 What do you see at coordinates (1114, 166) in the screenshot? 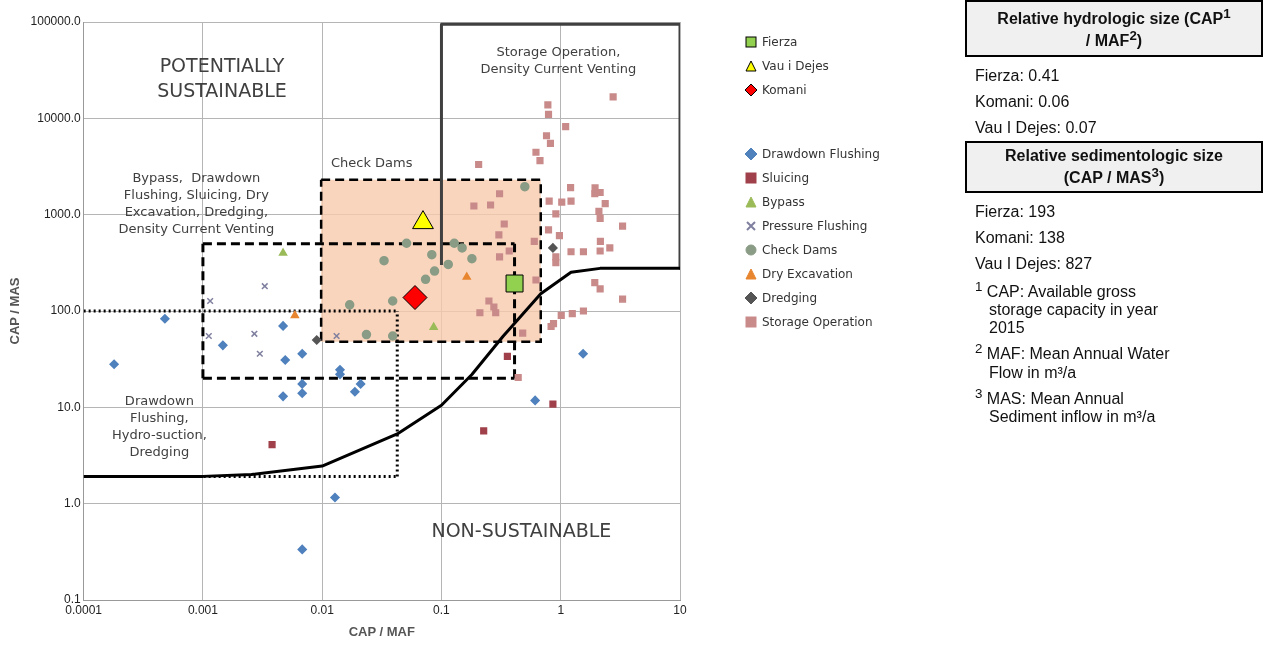
I see `text: Relative sedimentologic size (CAP / MAS$^{3}$)` at bounding box center [1114, 166].